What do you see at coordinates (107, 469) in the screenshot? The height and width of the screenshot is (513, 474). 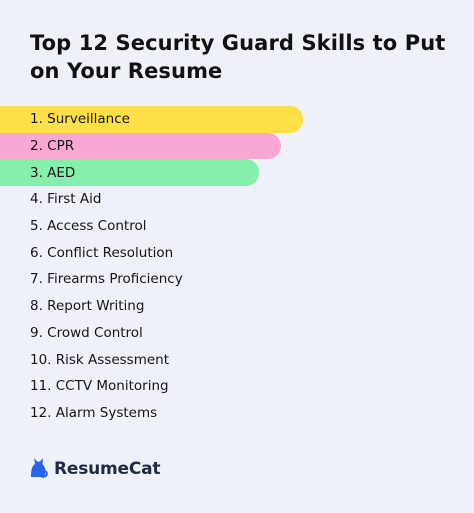 I see `brand-name: ResumeCat` at bounding box center [107, 469].